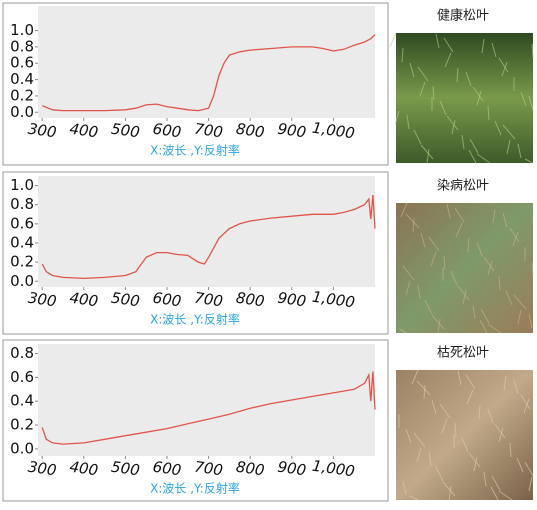 The image size is (537, 510). Describe the element at coordinates (463, 353) in the screenshot. I see `photo-label: 枯死松叶` at that location.